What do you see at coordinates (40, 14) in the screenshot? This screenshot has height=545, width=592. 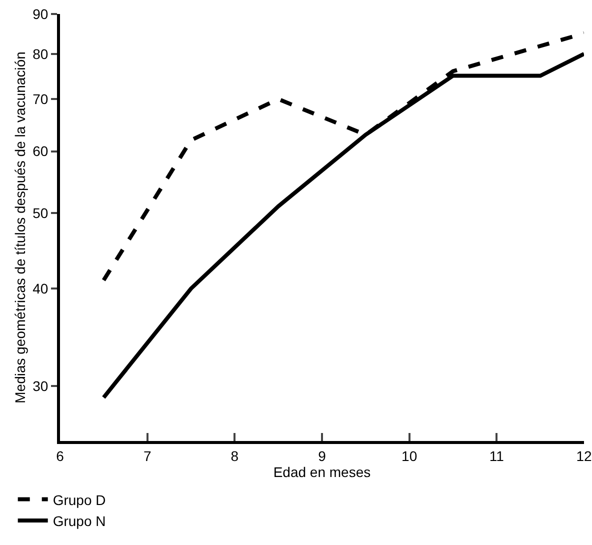 I see `y-tick-label: 90` at bounding box center [40, 14].